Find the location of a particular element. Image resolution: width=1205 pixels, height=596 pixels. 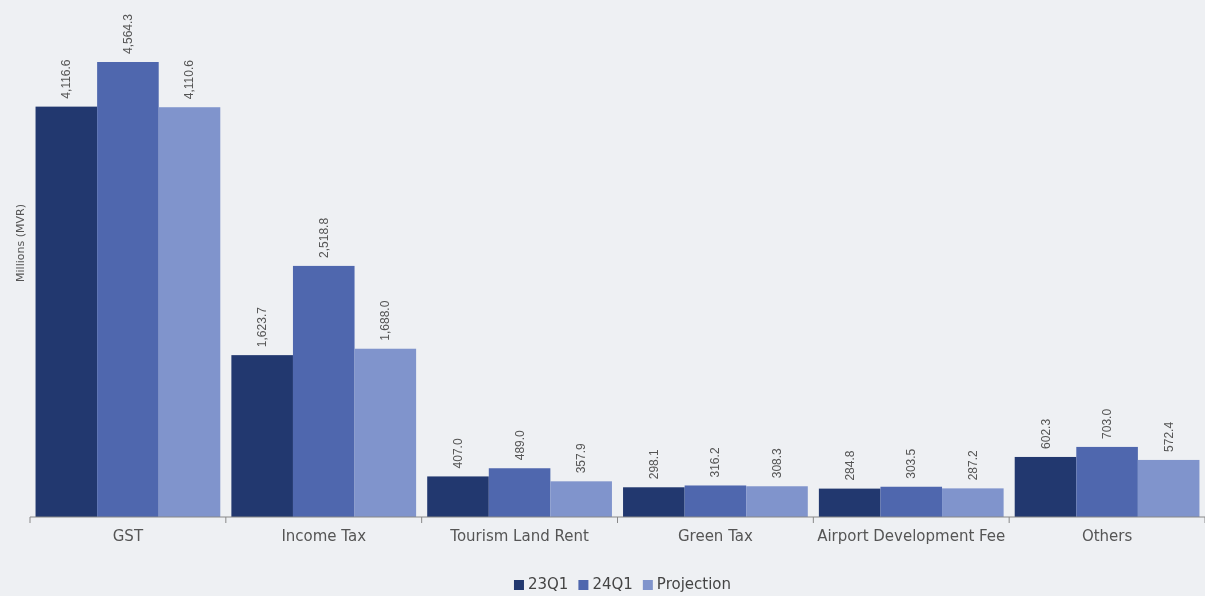

x-tick-label: Green Tax is located at coordinates (715, 536).